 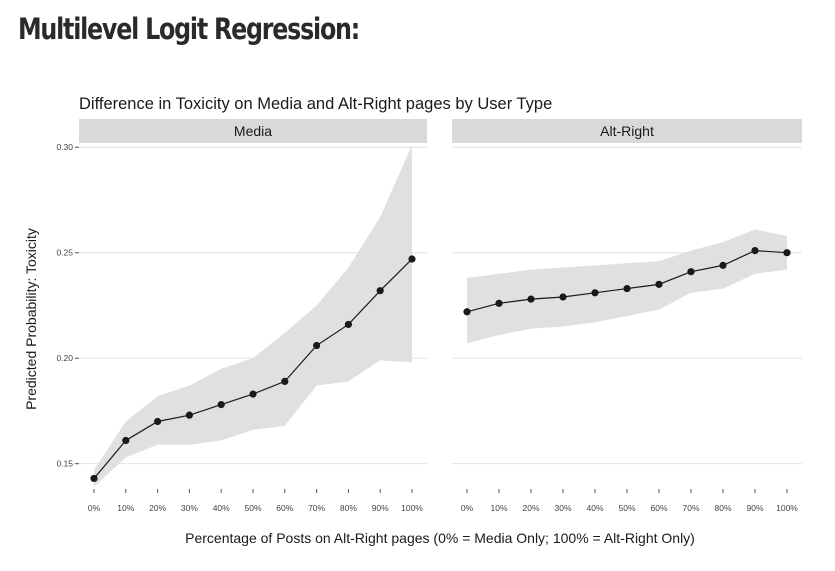 What do you see at coordinates (64, 464) in the screenshot?
I see `y-tick-label: 0.15` at bounding box center [64, 464].